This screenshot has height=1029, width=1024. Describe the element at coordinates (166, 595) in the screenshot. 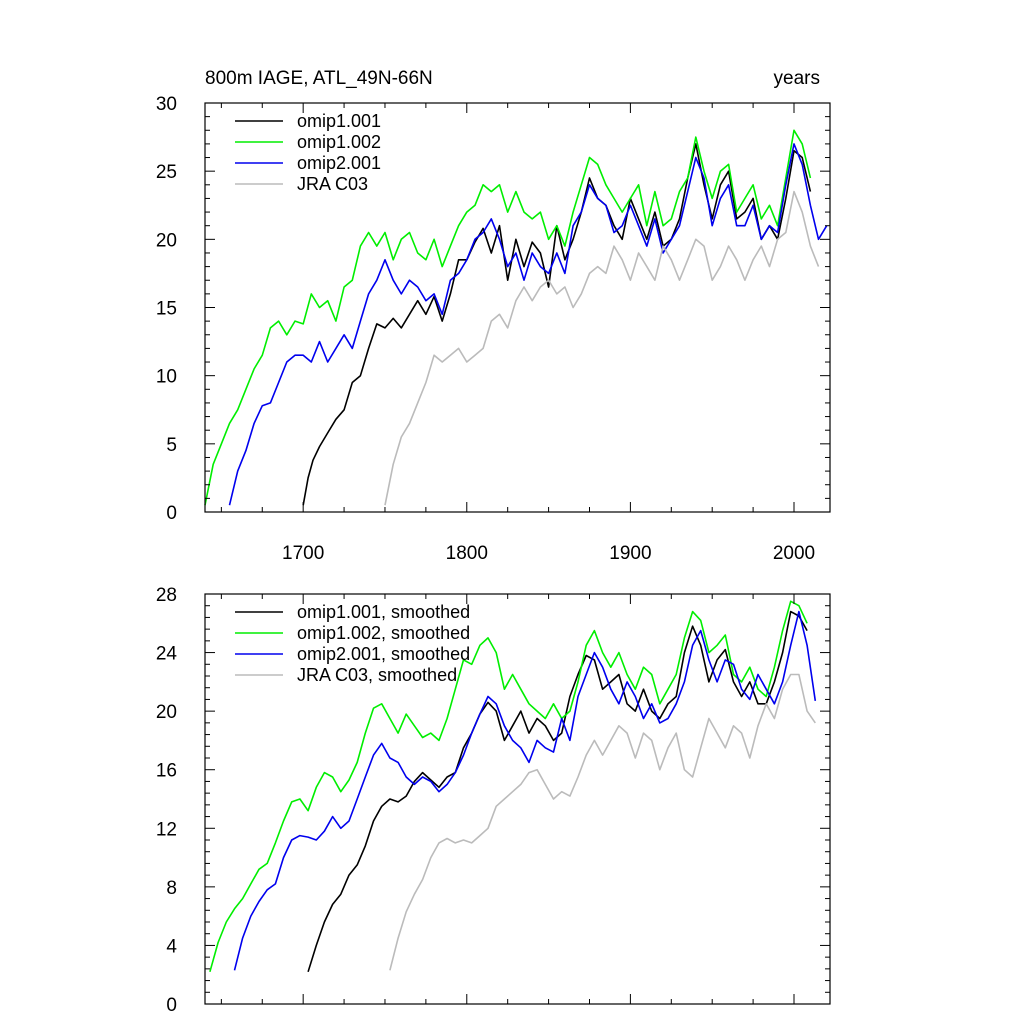

I see `y-tick-label: 28` at that location.